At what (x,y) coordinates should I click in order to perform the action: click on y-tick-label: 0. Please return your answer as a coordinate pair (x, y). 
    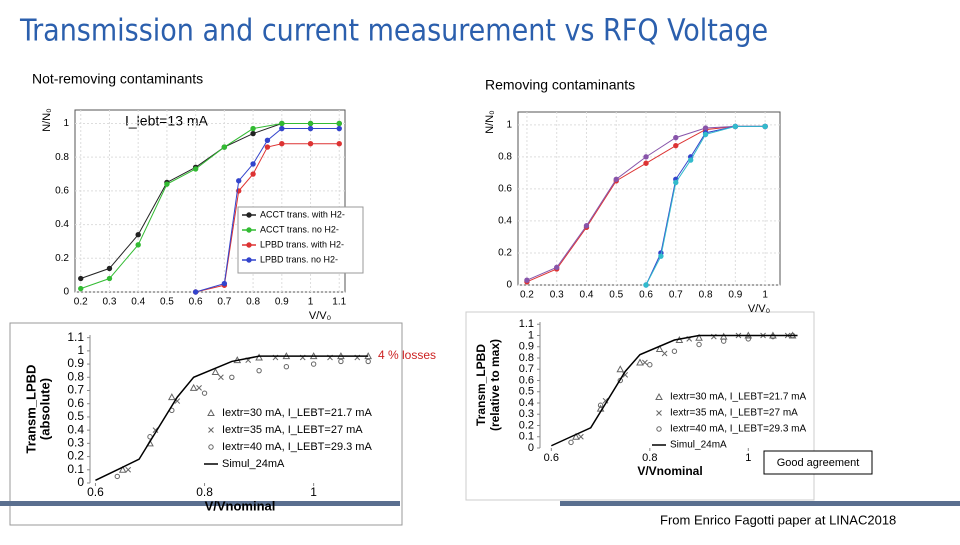
    Looking at the image, I should click on (531, 448).